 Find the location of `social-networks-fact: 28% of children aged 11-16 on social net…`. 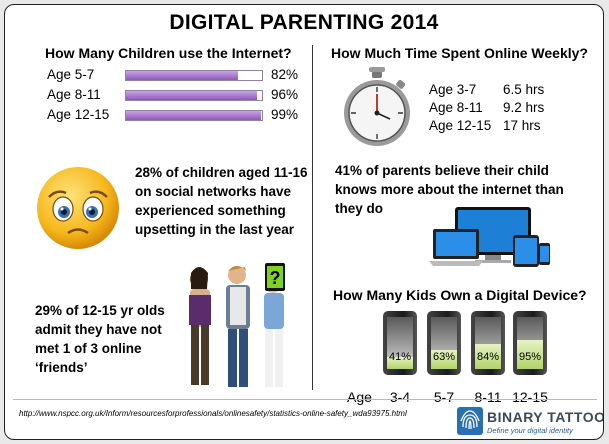

social-networks-fact: 28% of children aged 11-16 on social net… is located at coordinates (221, 201).